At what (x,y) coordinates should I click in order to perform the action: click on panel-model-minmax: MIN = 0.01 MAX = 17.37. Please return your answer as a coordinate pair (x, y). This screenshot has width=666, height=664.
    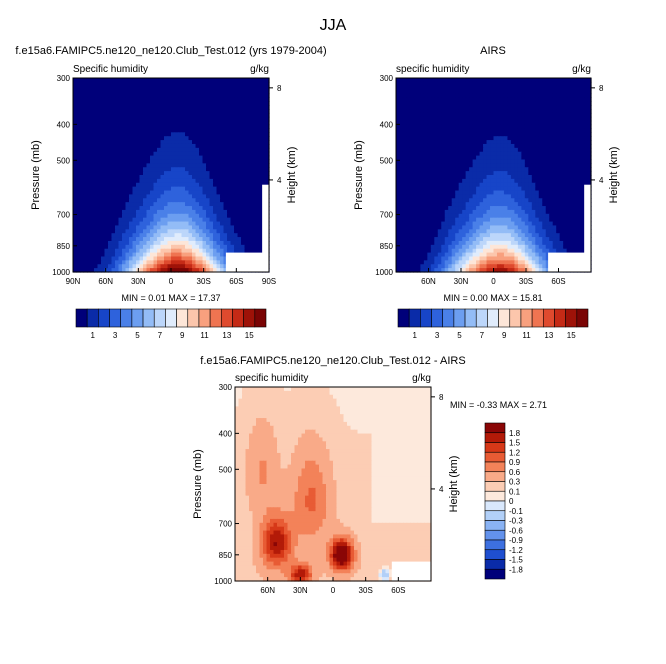
    Looking at the image, I should click on (170, 298).